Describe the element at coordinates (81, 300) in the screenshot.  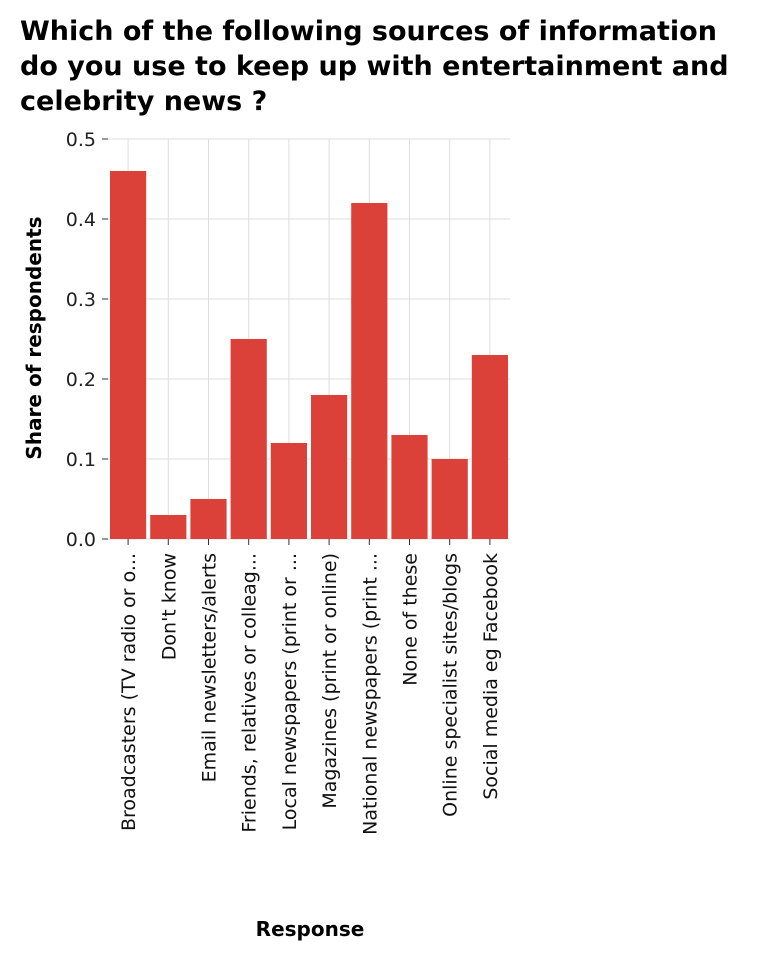
I see `y-tick-label: 0.3` at that location.